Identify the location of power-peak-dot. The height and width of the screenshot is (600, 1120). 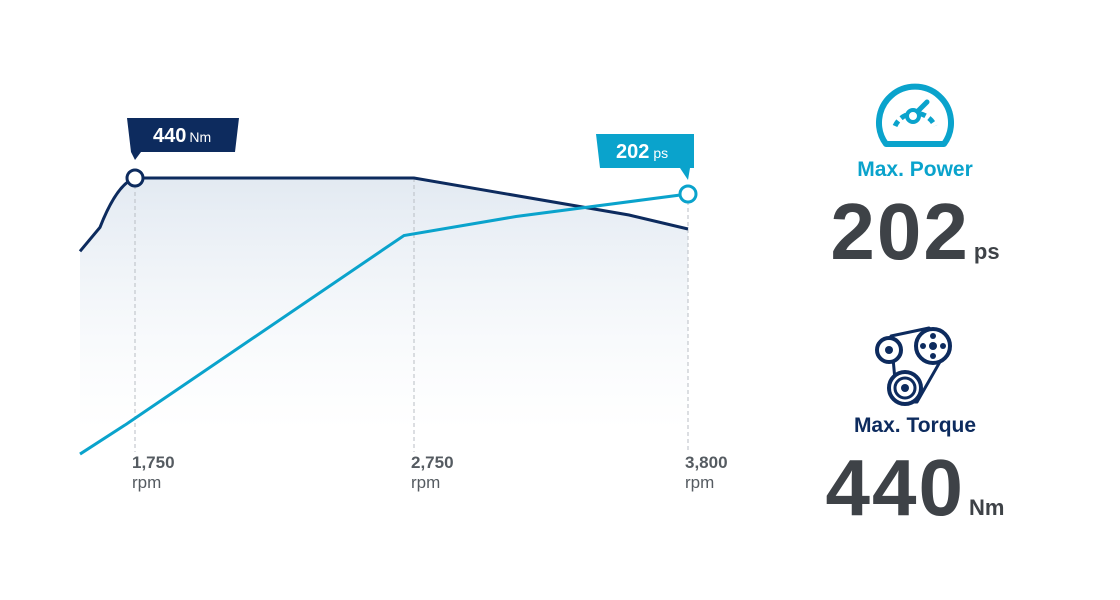
(688, 194).